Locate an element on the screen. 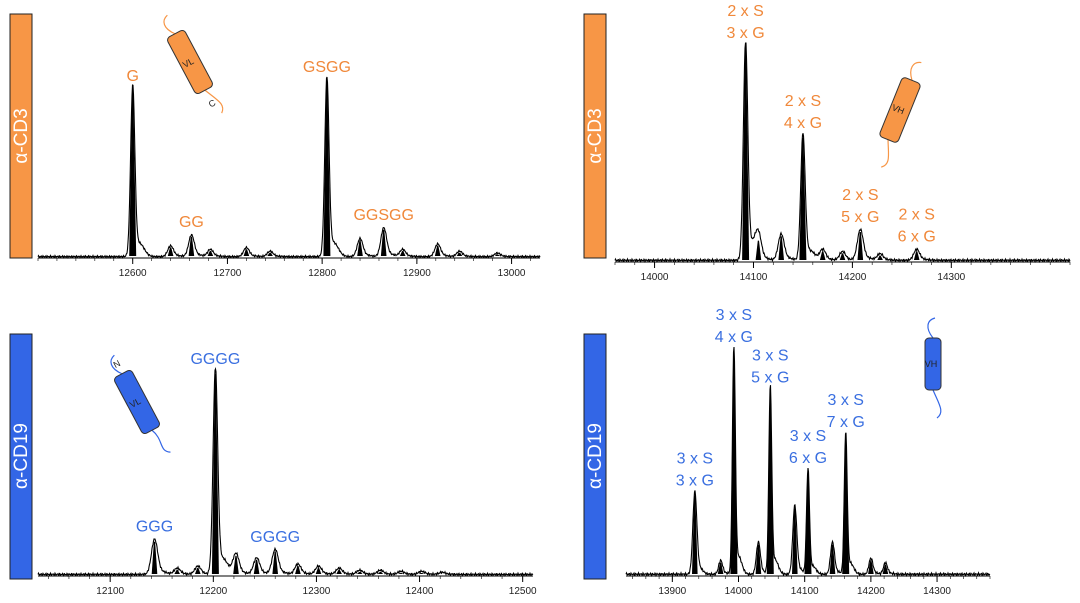 The height and width of the screenshot is (603, 1080). row-label-cd19-right: α-CD19 is located at coordinates (595, 456).